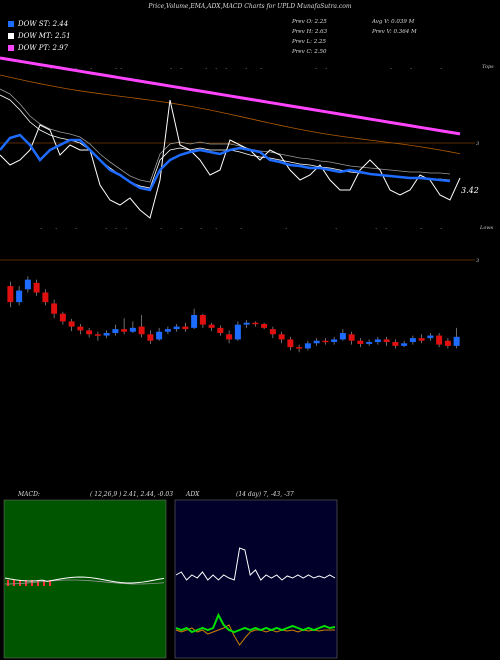  What do you see at coordinates (265, 494) in the screenshot?
I see `adx-params: (14 day) 7, -43, -37` at bounding box center [265, 494].